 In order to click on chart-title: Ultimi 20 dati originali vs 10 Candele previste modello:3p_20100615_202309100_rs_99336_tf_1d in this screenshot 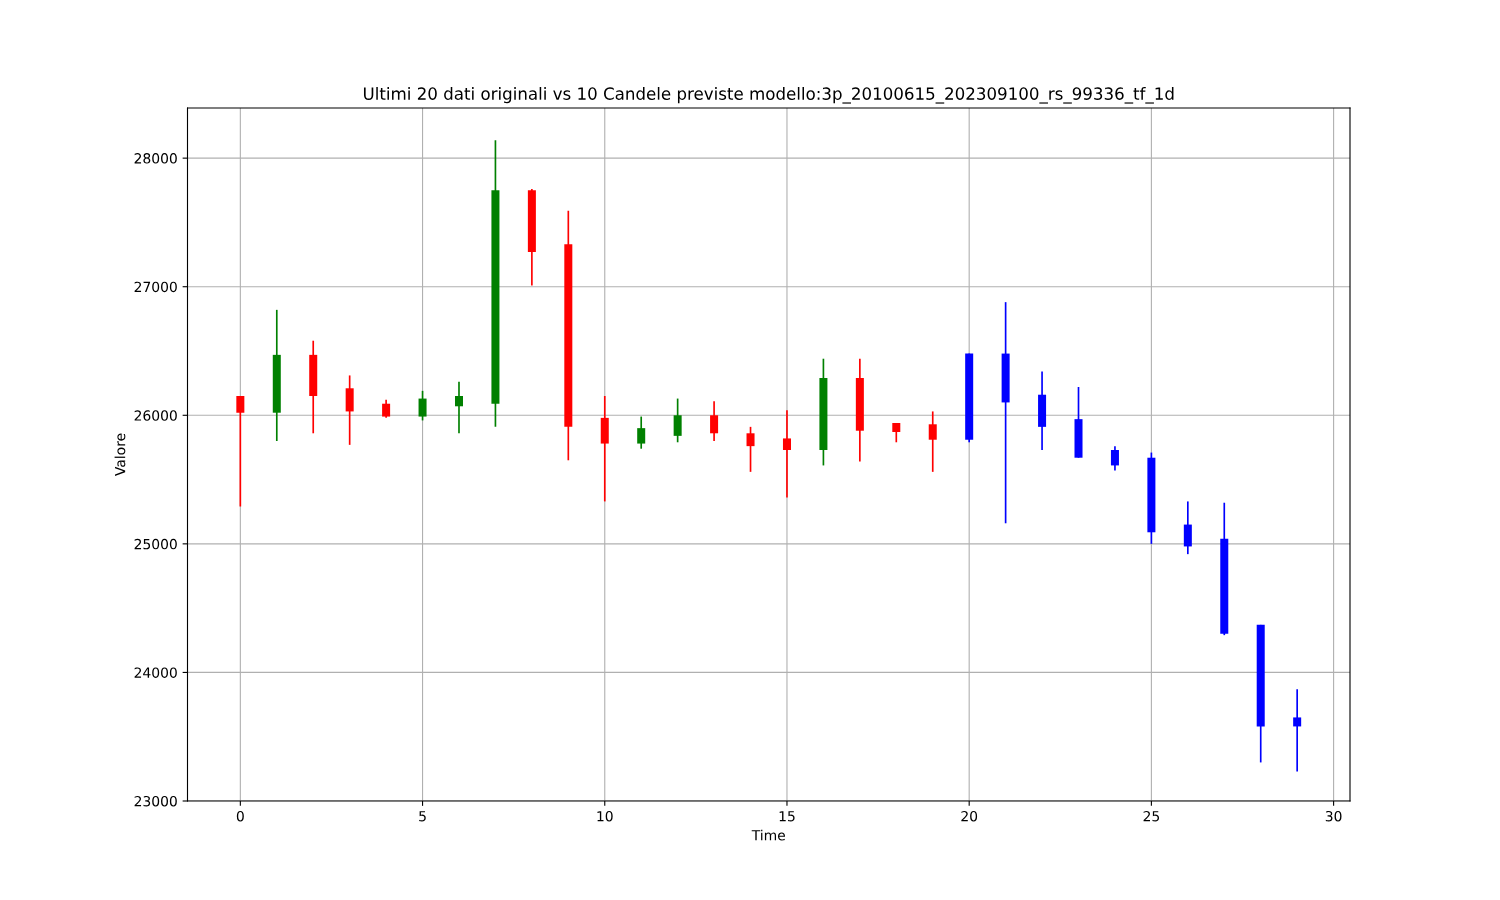, I will do `click(768, 95)`.